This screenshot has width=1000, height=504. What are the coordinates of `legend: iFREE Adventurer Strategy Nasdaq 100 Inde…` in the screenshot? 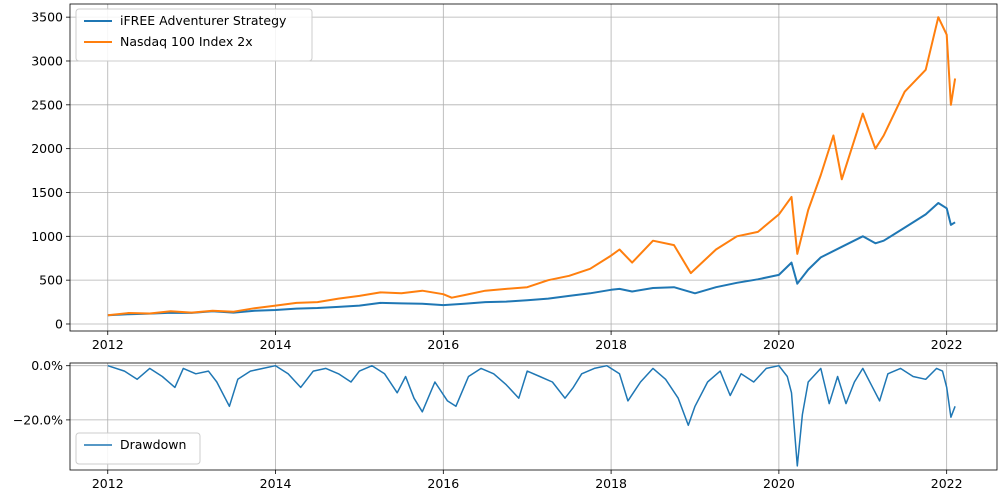 It's located at (194, 35).